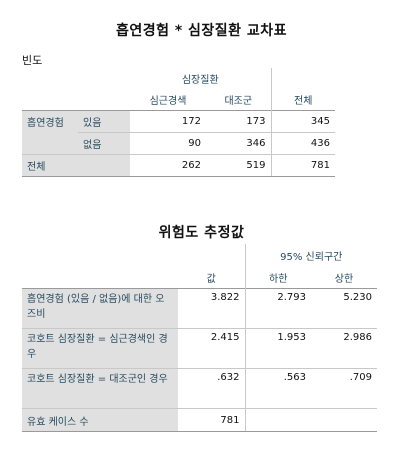 The height and width of the screenshot is (451, 403). Describe the element at coordinates (168, 143) in the screenshot. I see `cell: 90` at that location.